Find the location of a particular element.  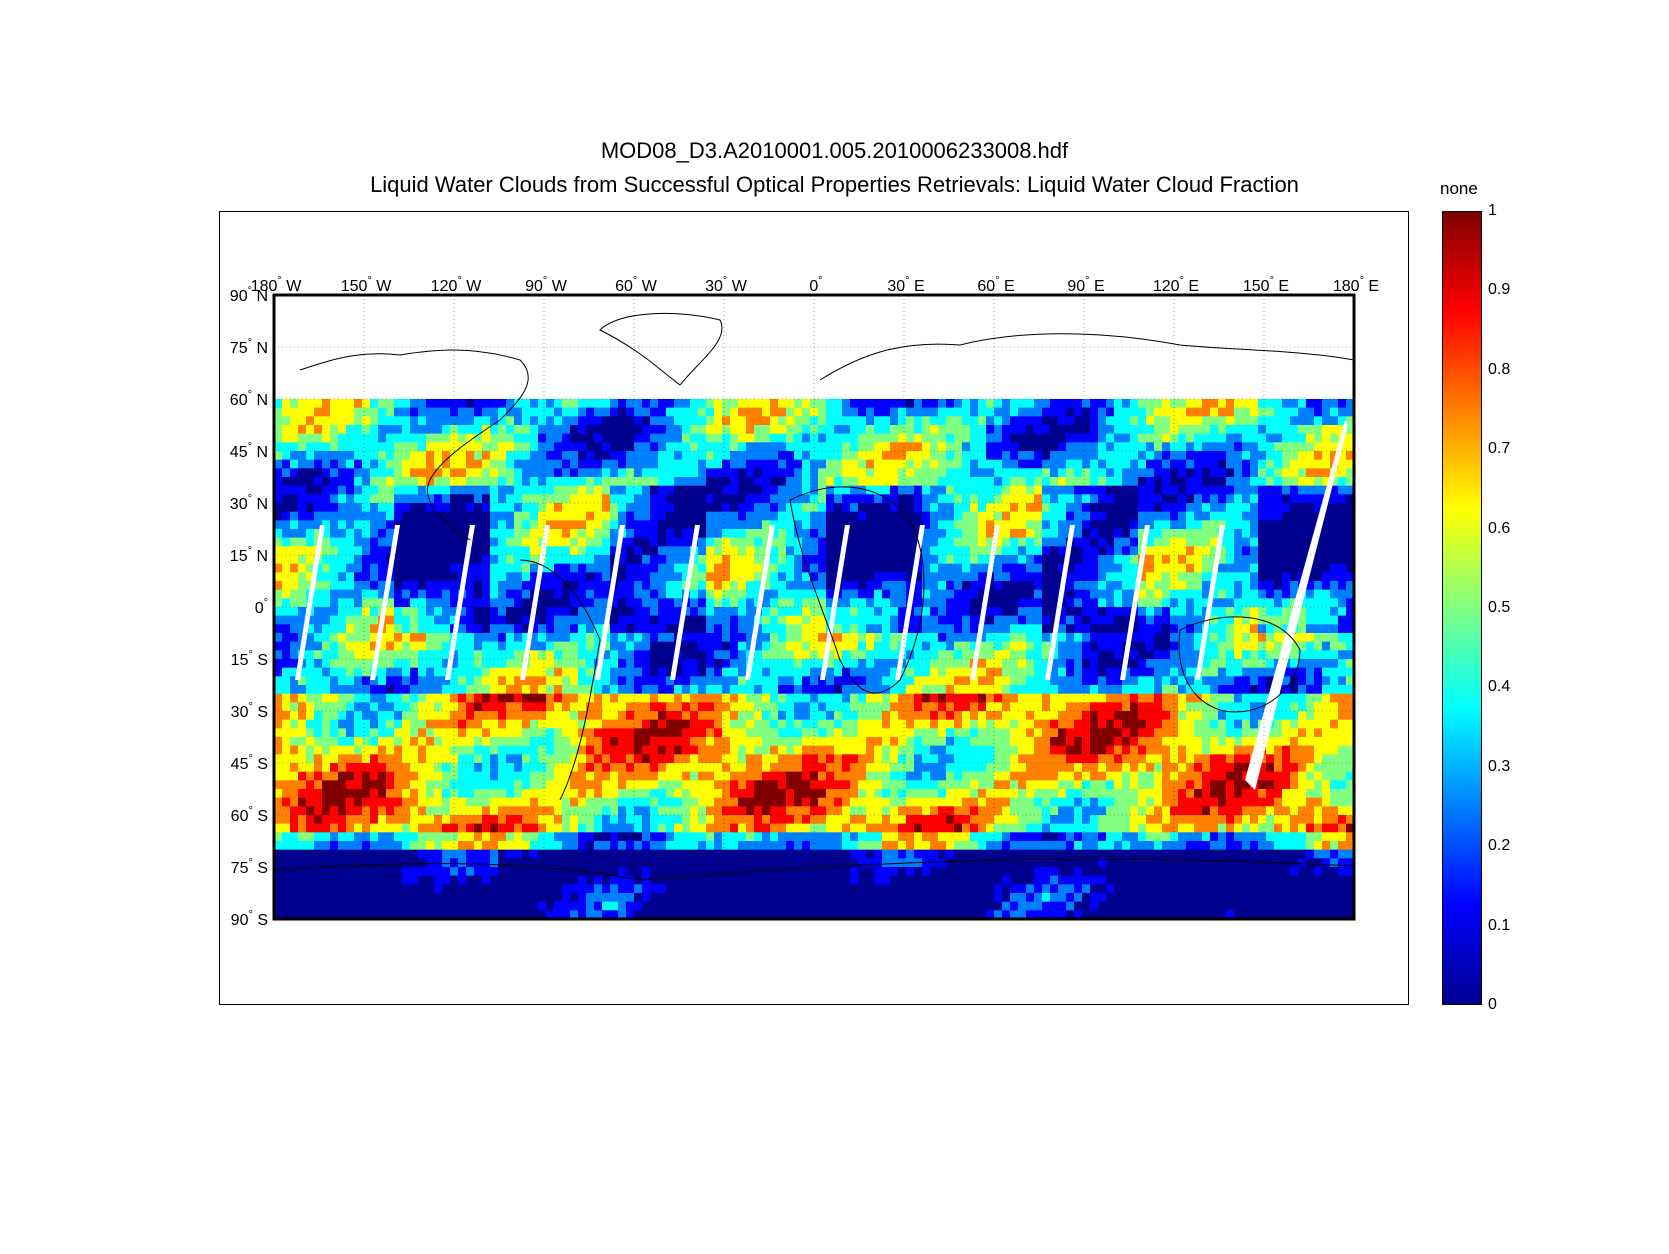

colorbar-tick-label: 0.3 is located at coordinates (1499, 766).